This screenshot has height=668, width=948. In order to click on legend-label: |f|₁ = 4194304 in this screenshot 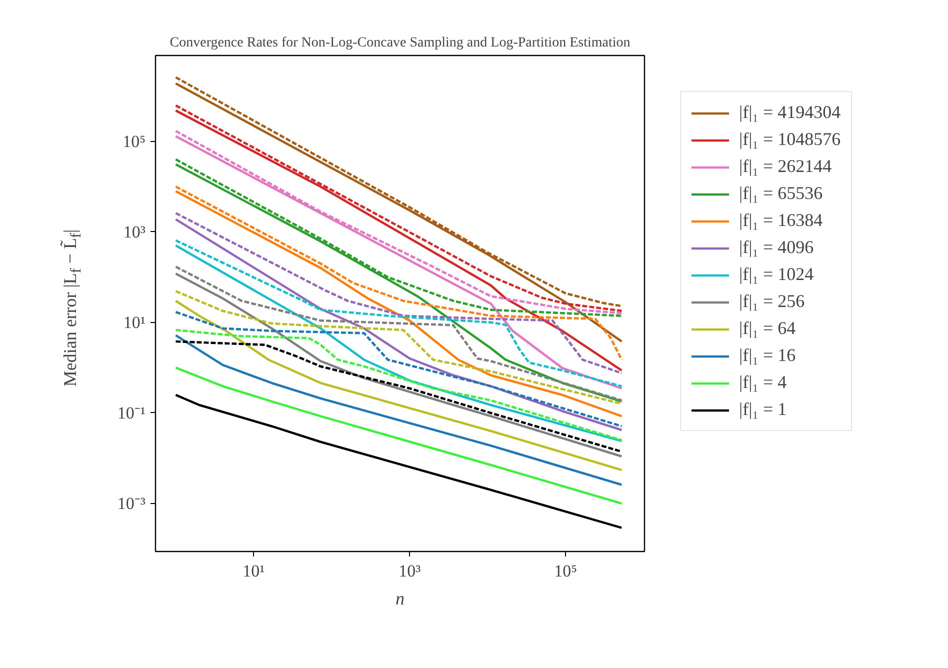, I will do `click(790, 112)`.